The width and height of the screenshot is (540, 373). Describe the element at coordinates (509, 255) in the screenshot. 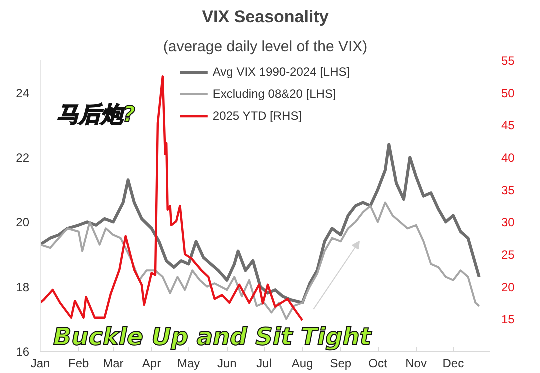

I see `y2-tick-label: 25` at that location.